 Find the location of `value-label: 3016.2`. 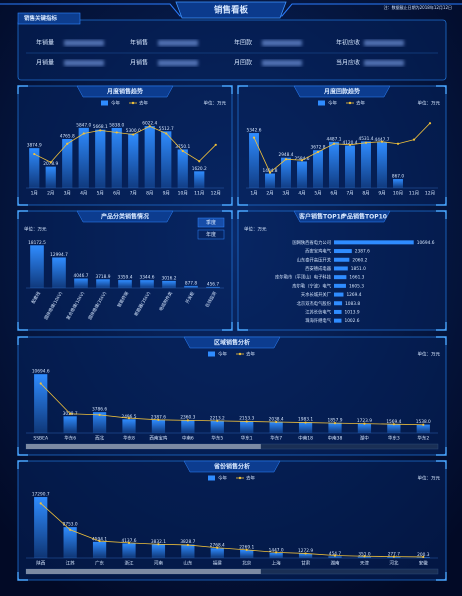

value-label: 3016.2 is located at coordinates (168, 278).